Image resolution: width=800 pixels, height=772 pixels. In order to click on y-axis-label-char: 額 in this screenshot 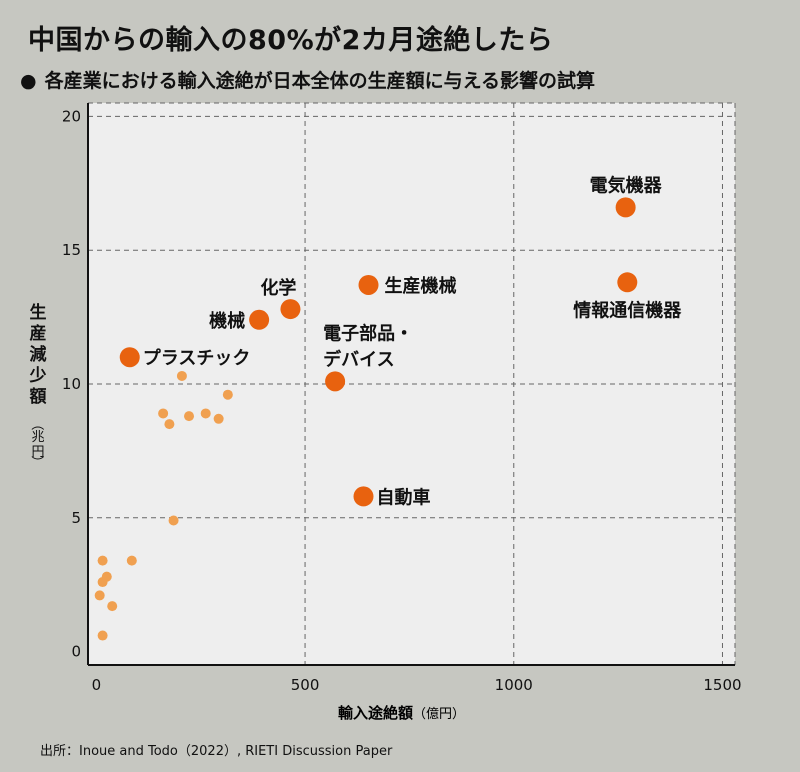, I will do `click(38, 396)`.